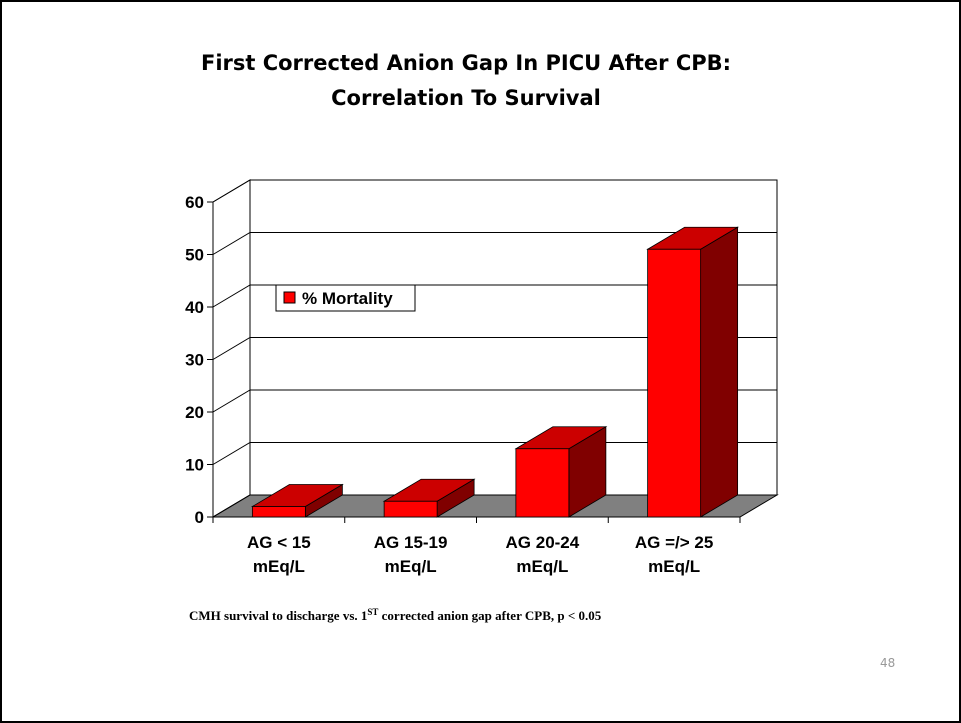  Describe the element at coordinates (194, 202) in the screenshot. I see `y-tick-label: 60` at that location.